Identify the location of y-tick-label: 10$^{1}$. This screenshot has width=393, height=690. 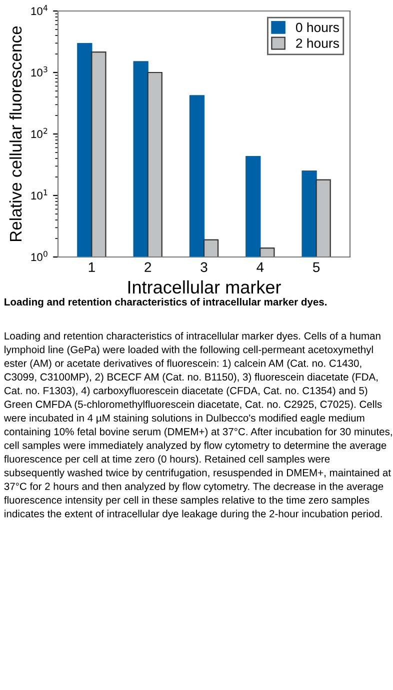
(39, 195).